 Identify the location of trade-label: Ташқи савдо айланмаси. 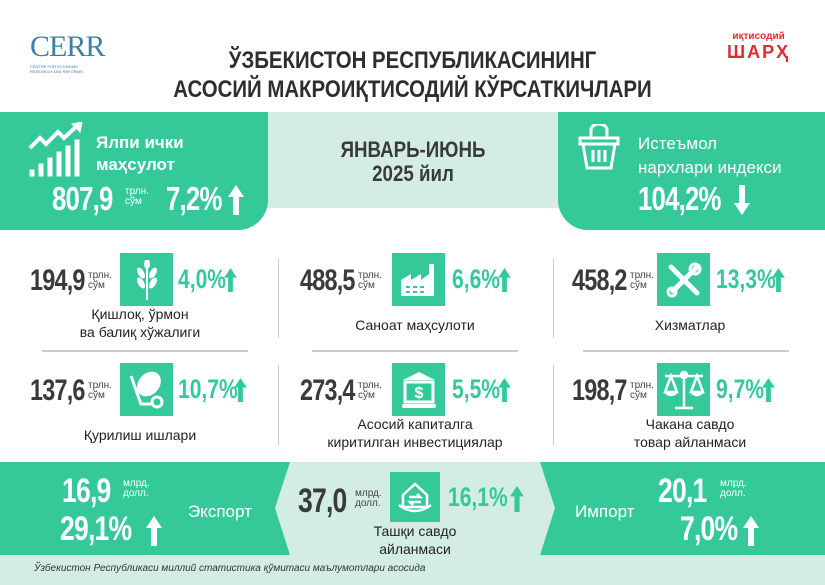
(415, 540).